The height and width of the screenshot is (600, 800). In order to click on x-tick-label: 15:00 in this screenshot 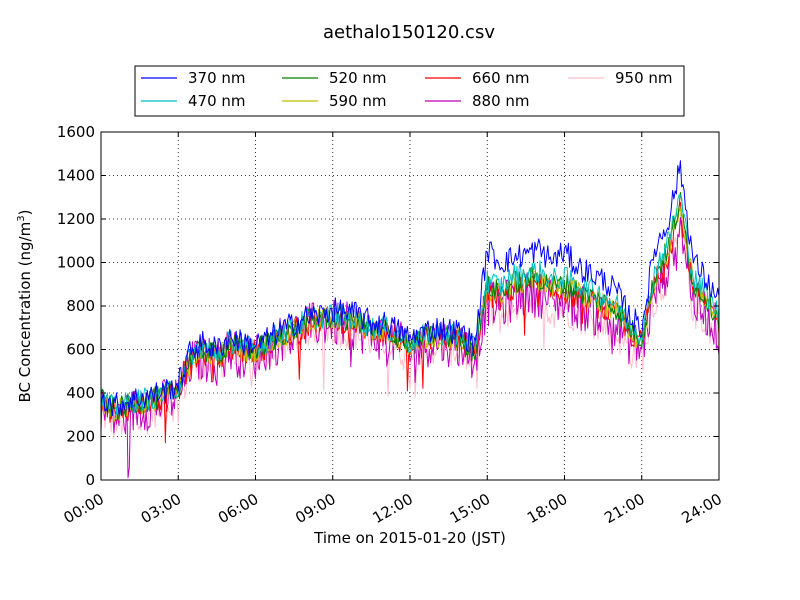, I will do `click(470, 508)`.